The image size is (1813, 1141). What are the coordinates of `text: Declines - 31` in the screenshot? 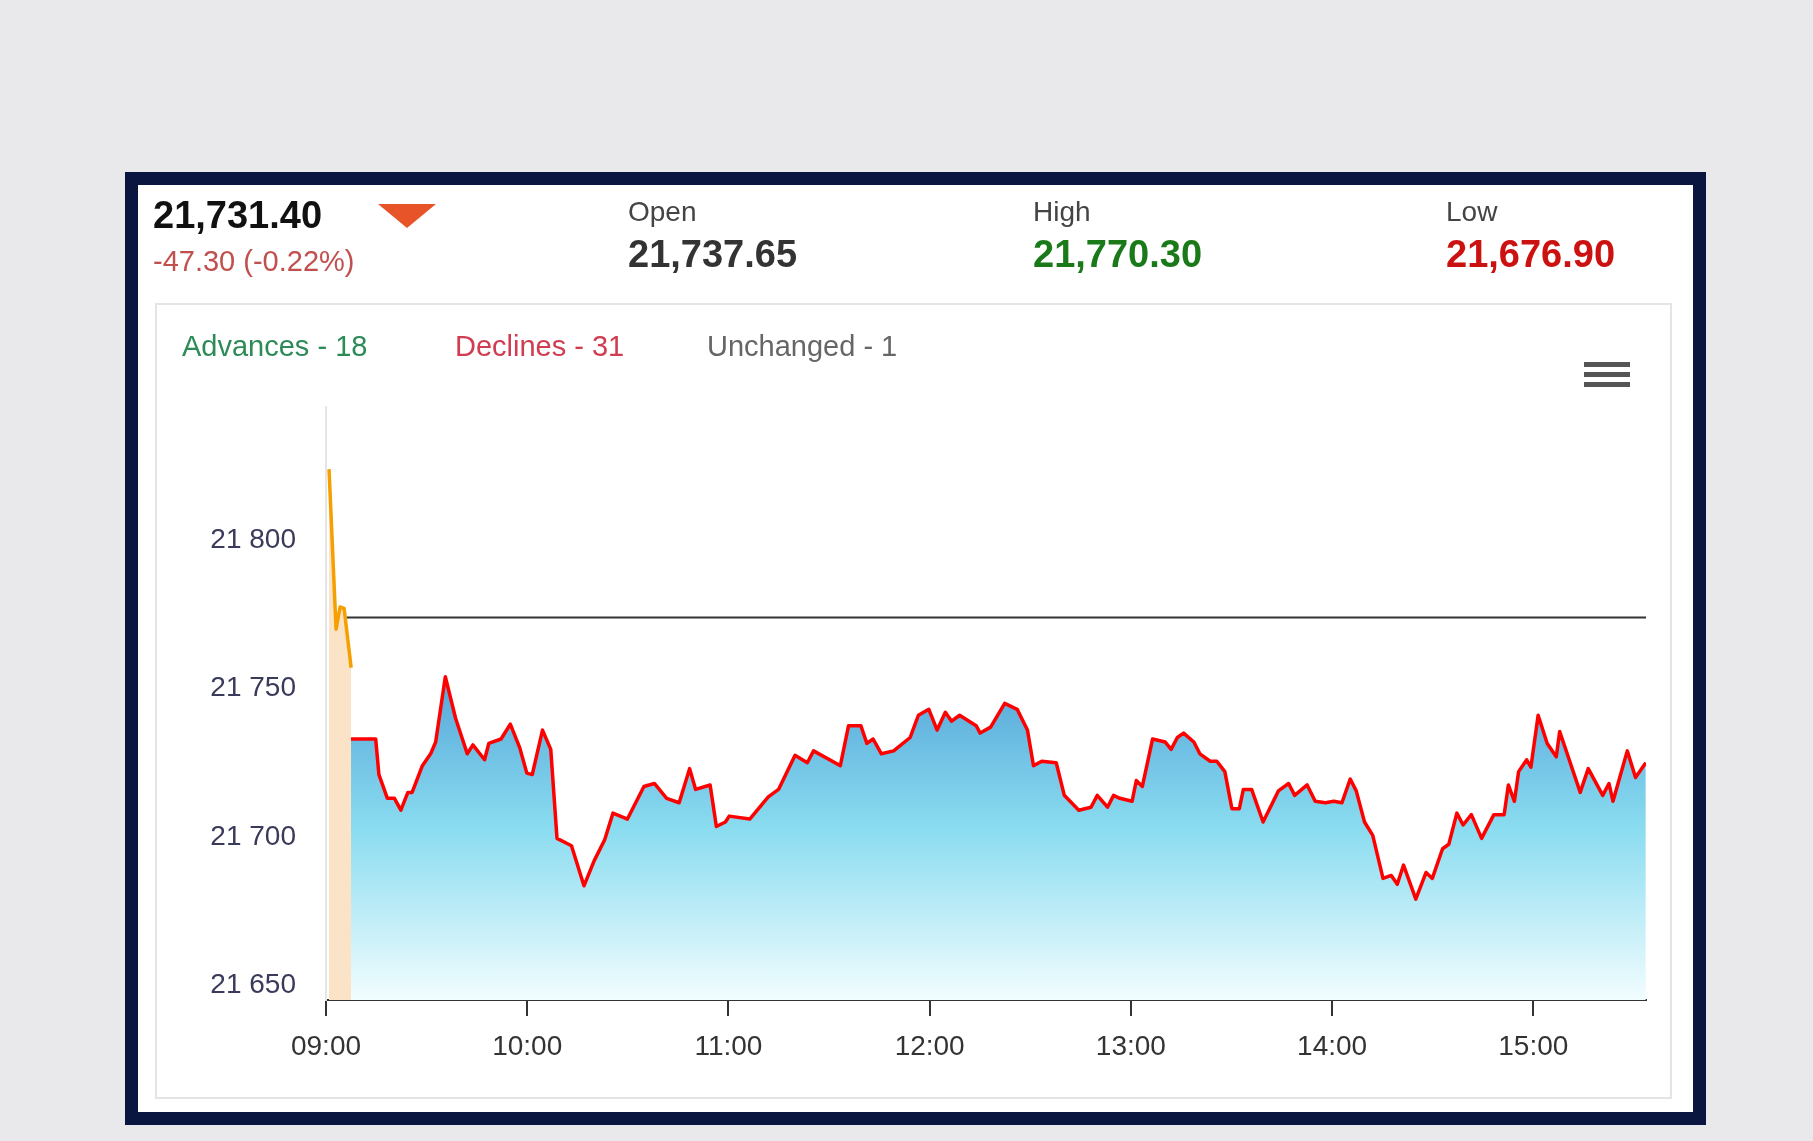 It's located at (540, 346).